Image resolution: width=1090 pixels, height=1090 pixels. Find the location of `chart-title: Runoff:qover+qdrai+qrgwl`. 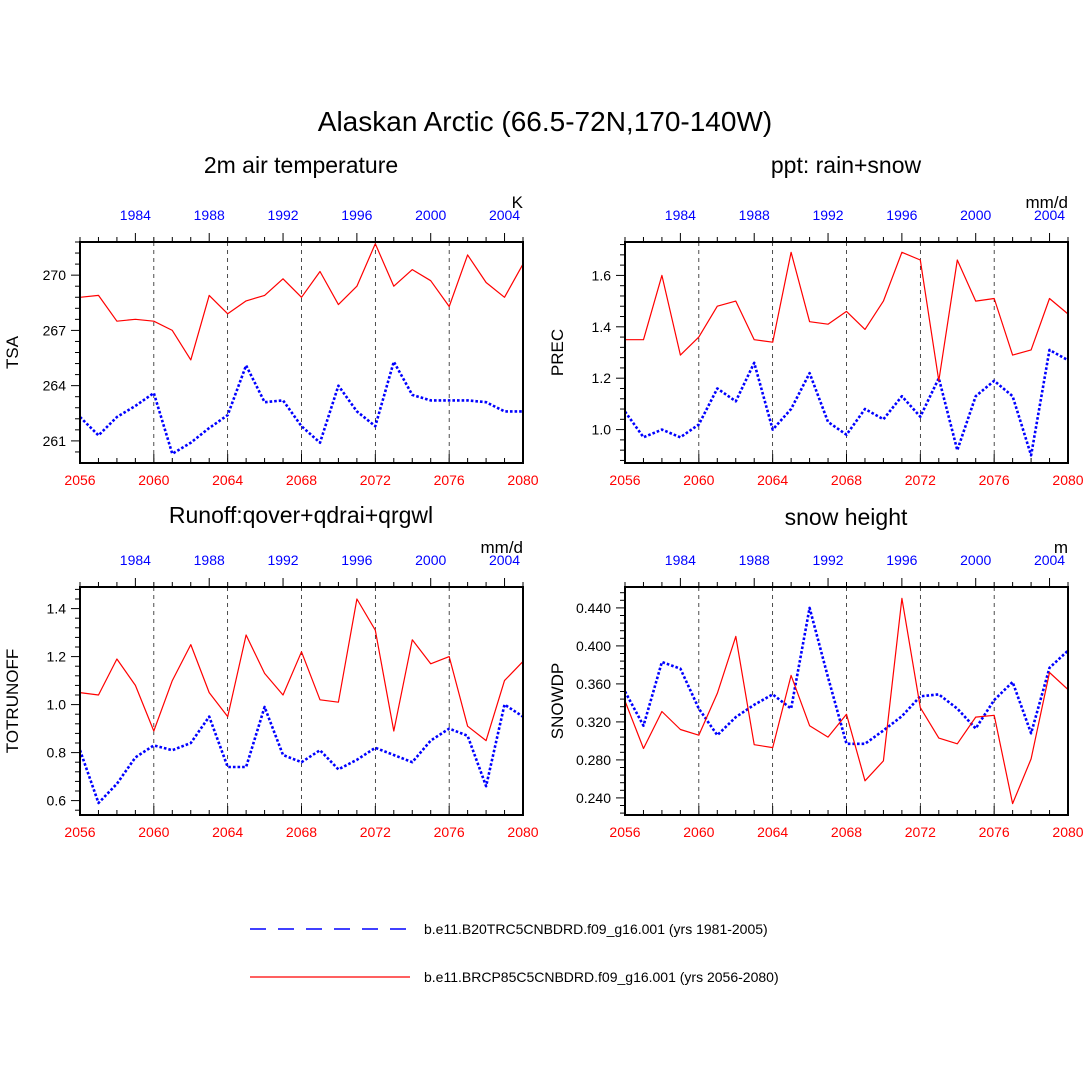

chart-title: Runoff:qover+qdrai+qrgwl is located at coordinates (301, 515).